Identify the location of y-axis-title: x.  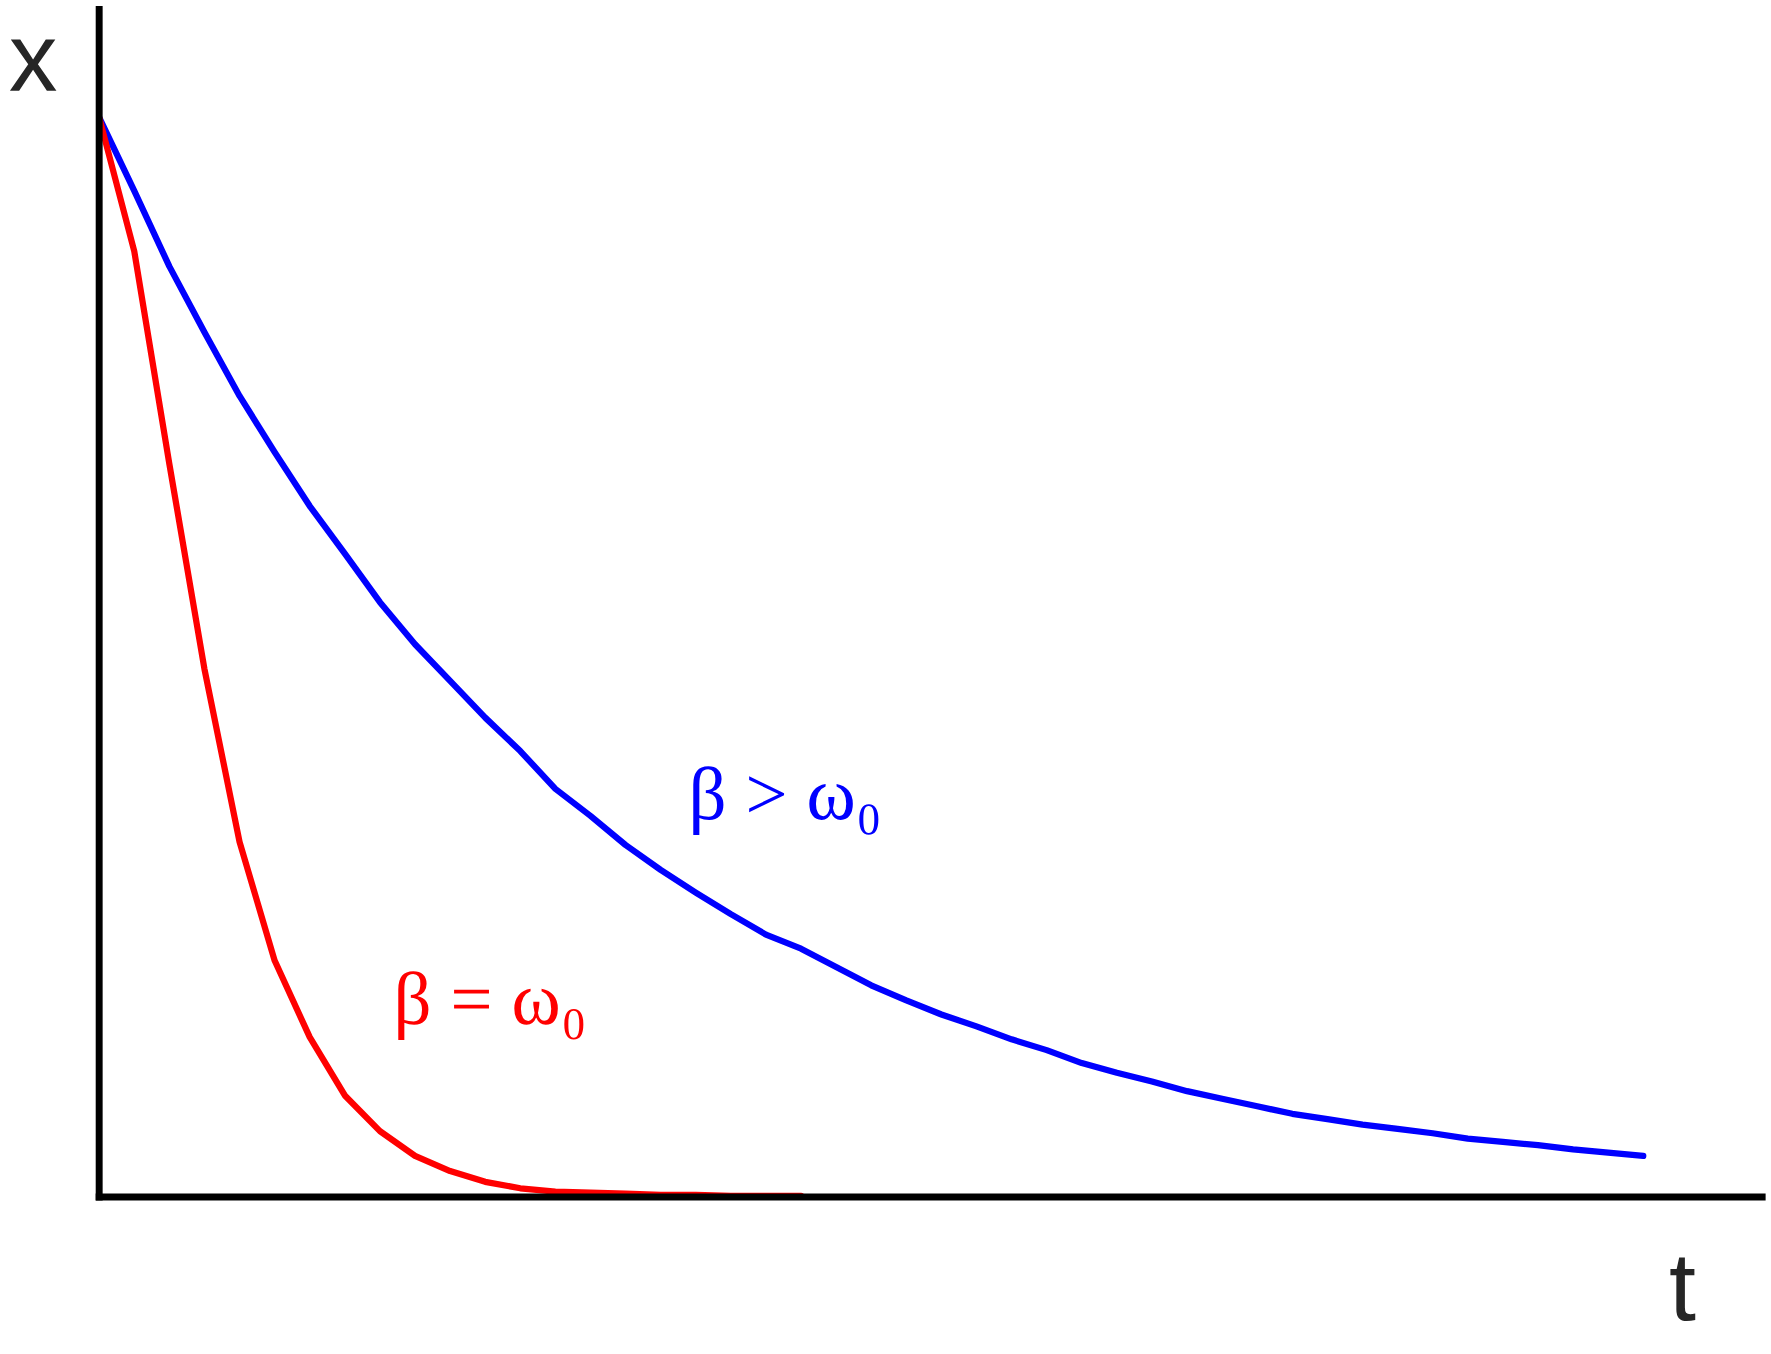
(33, 65).